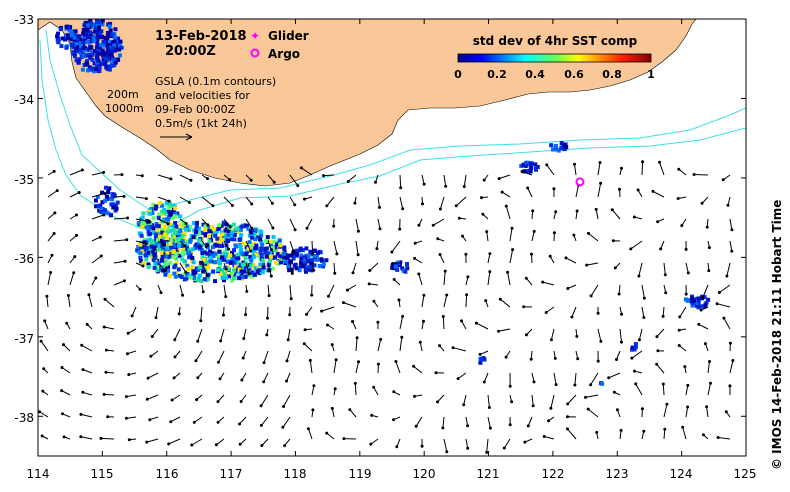 The width and height of the screenshot is (790, 492). What do you see at coordinates (651, 74) in the screenshot?
I see `colorbar-tick: 1` at bounding box center [651, 74].